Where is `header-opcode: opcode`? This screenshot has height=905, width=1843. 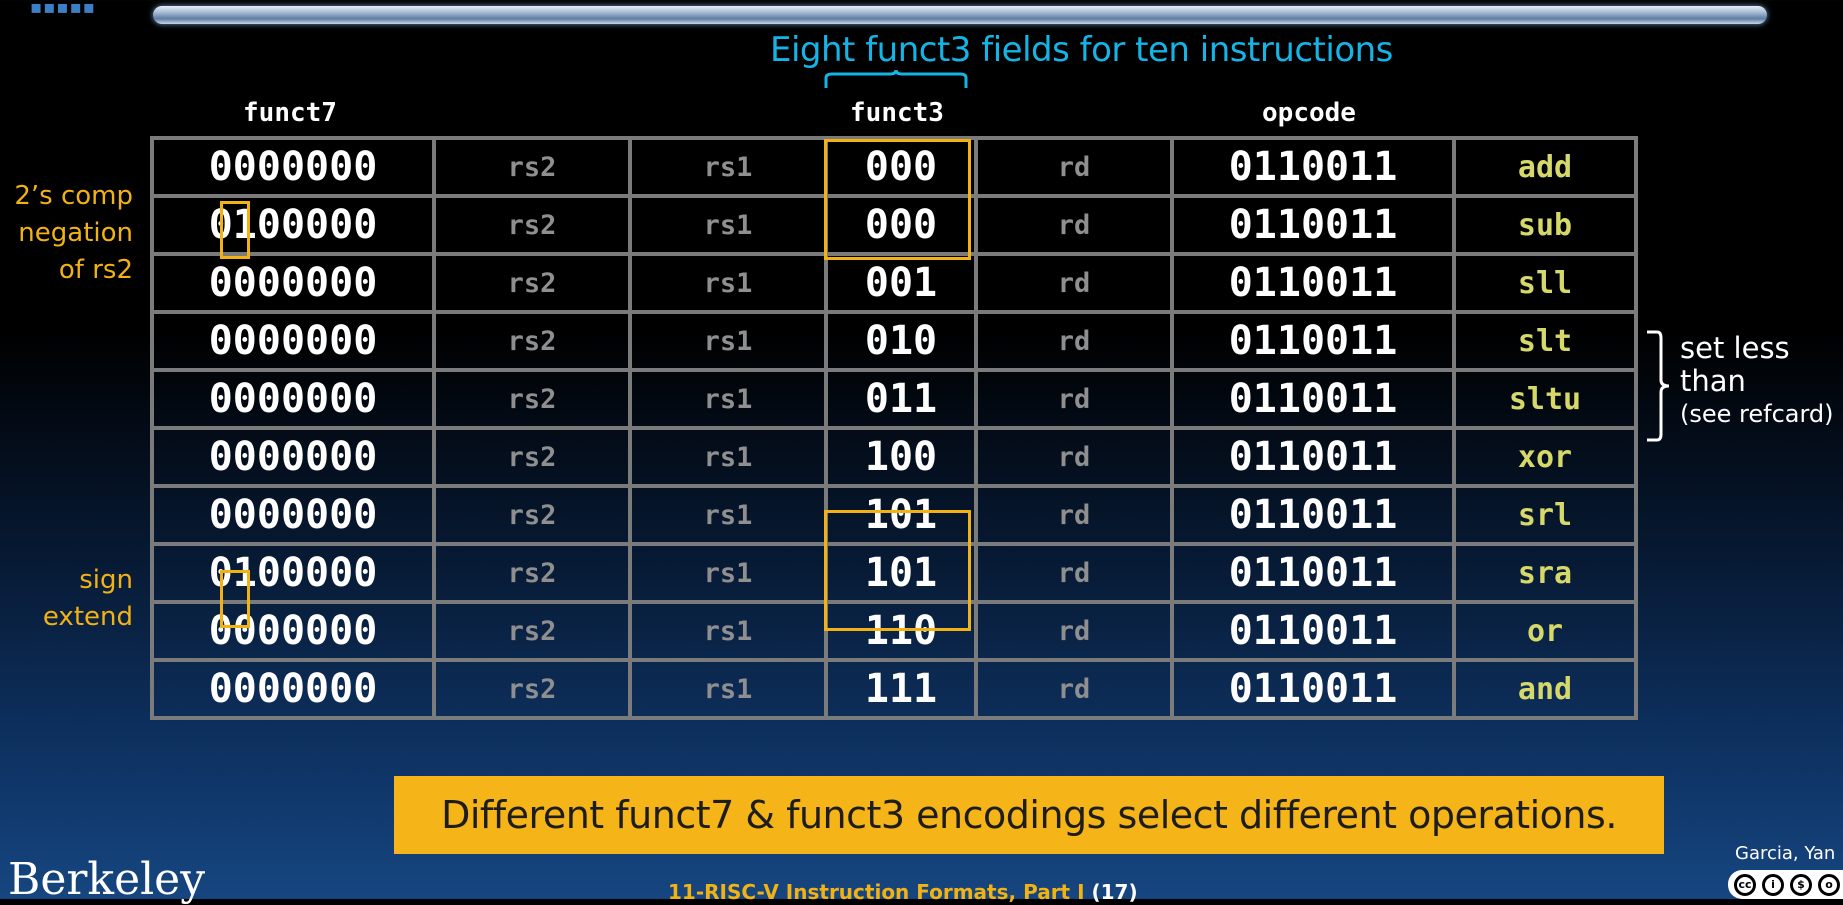 header-opcode: opcode is located at coordinates (1309, 113).